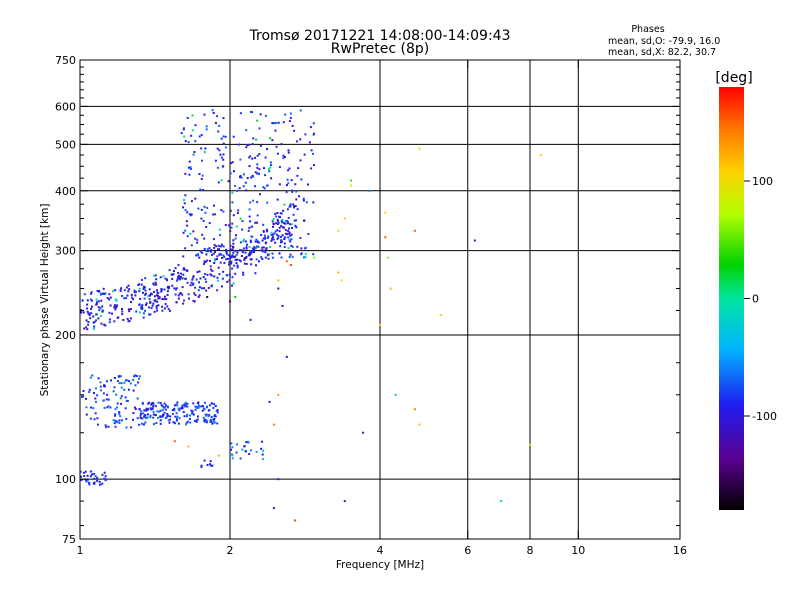 Image resolution: width=800 pixels, height=600 pixels. What do you see at coordinates (380, 565) in the screenshot?
I see `x-axis-label: Frequency [MHz]` at bounding box center [380, 565].